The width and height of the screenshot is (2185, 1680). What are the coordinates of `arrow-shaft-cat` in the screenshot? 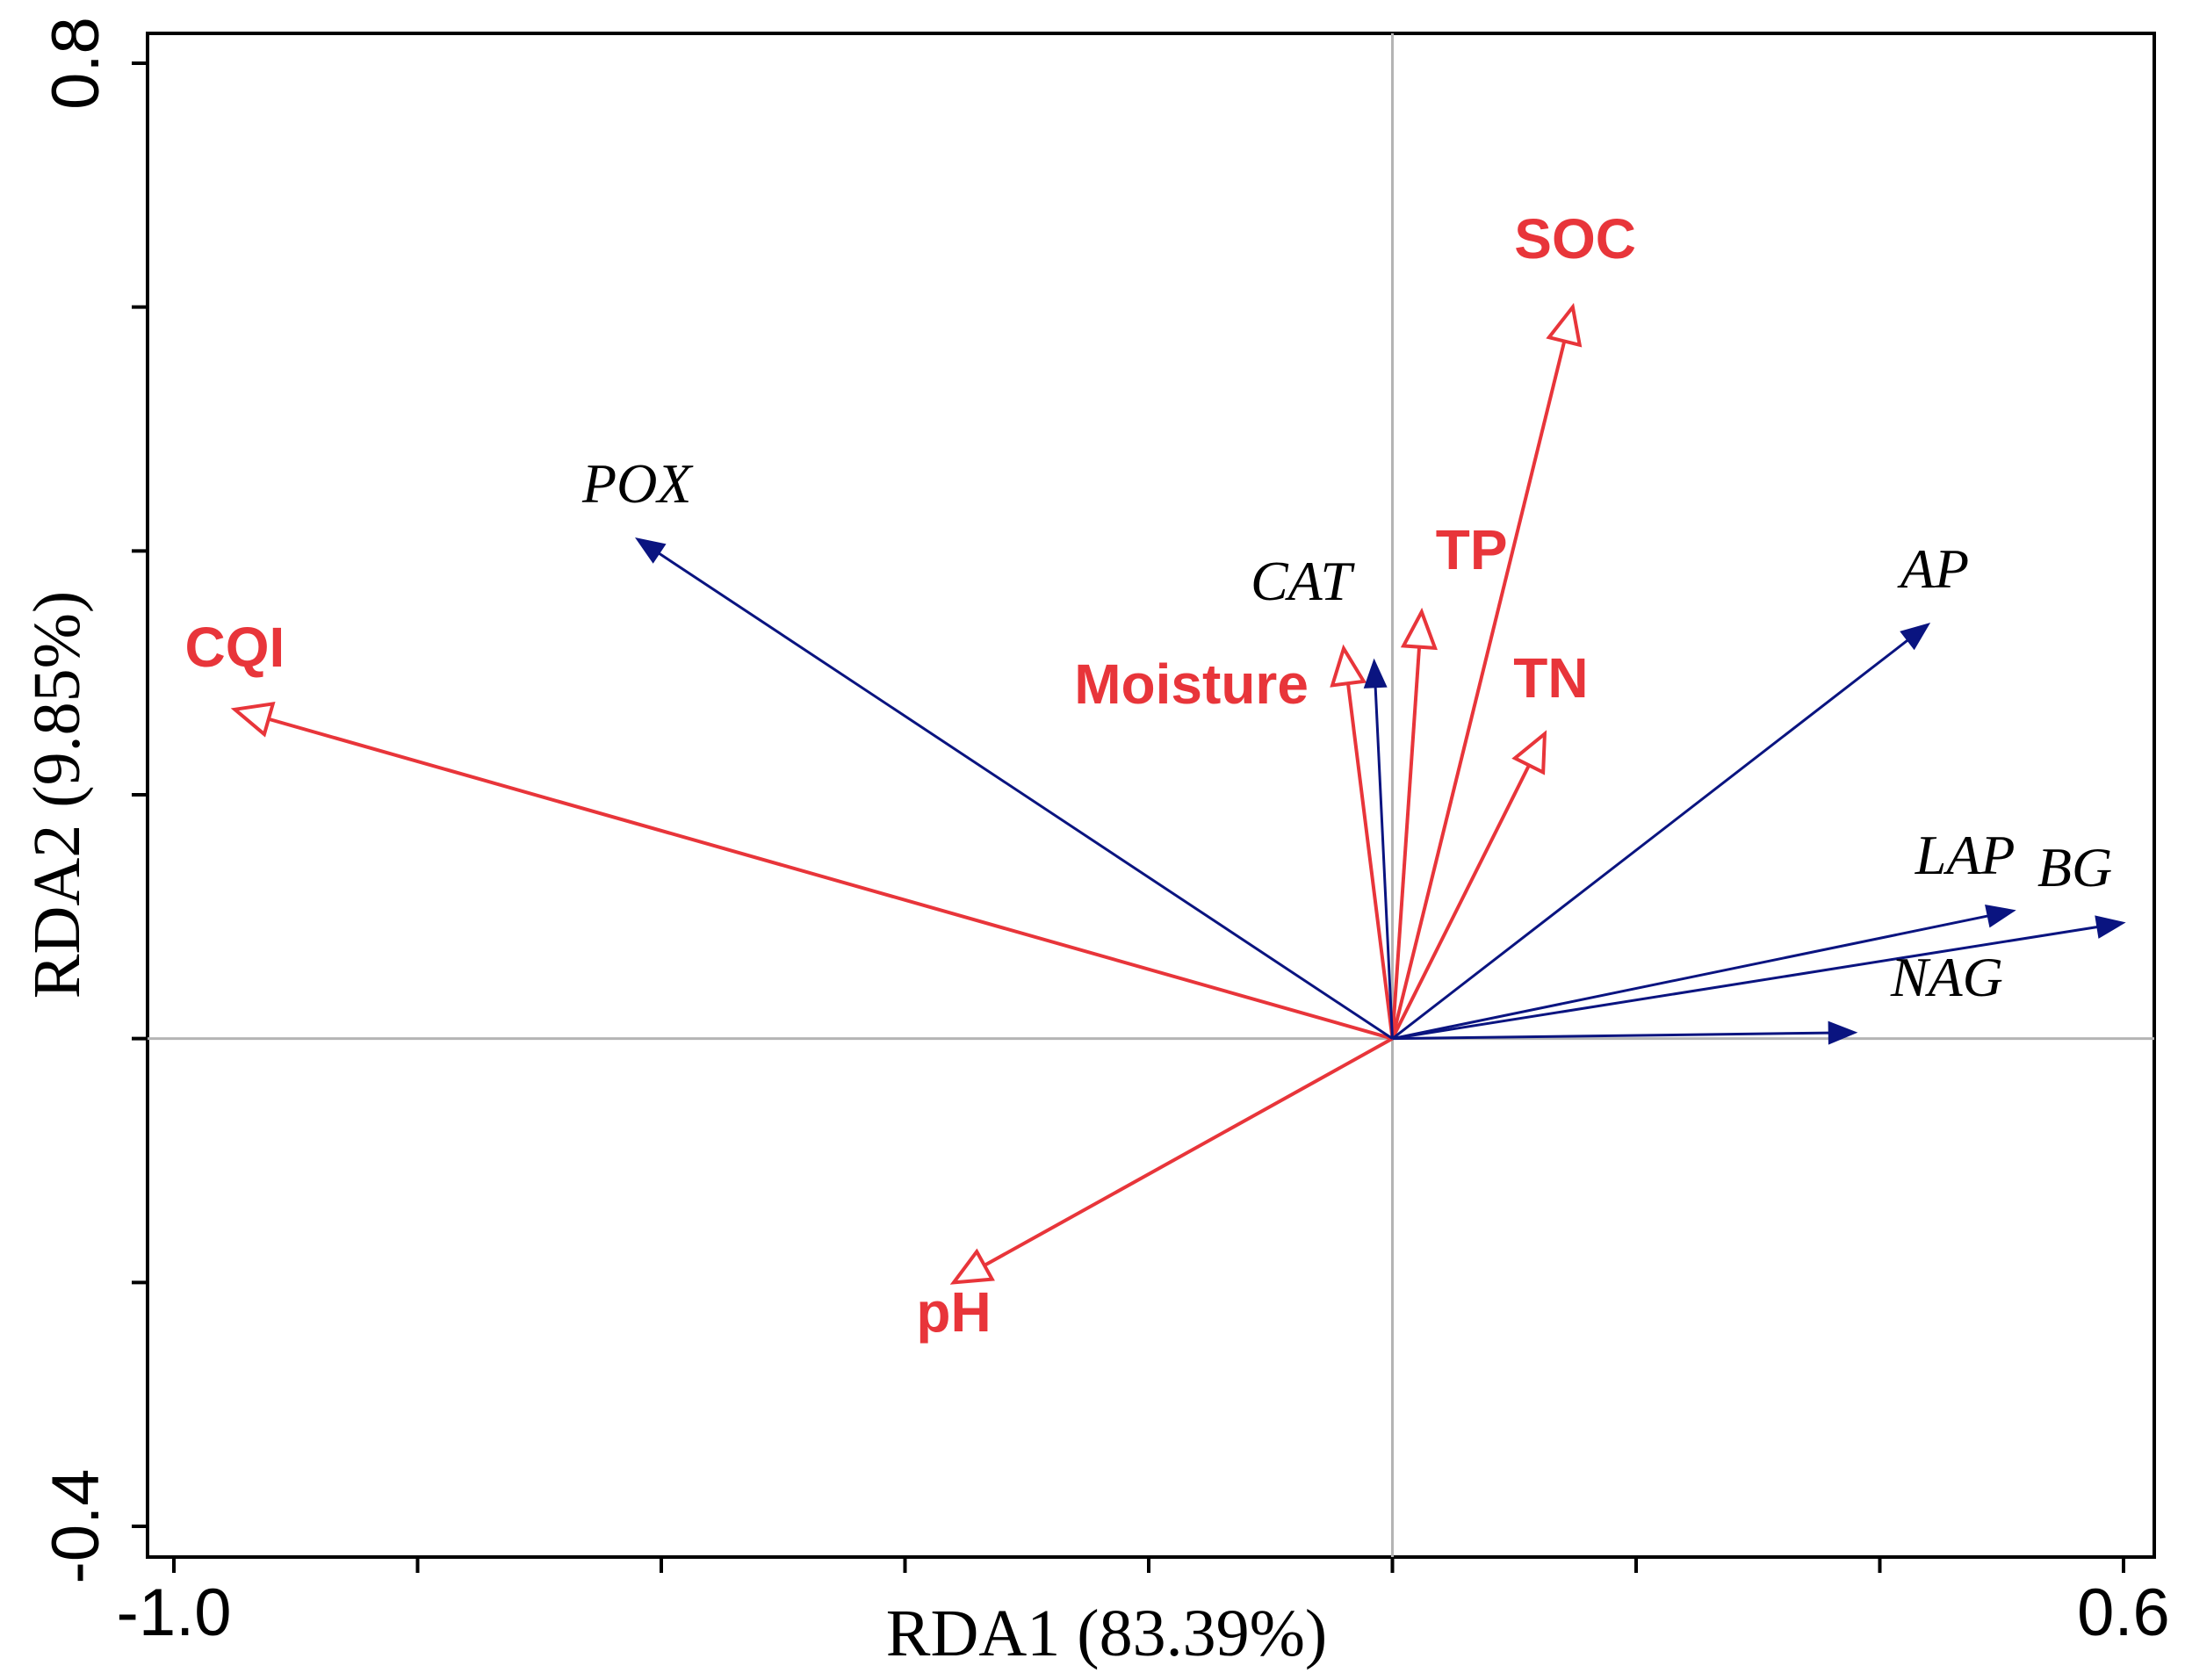 It's located at (1384, 863).